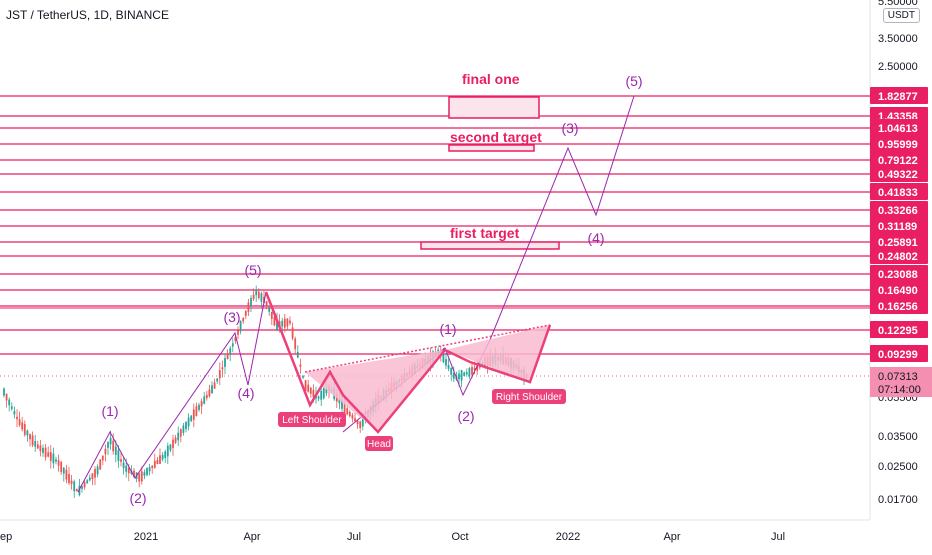  I want to click on elliott-wave-line, so click(172, 392).